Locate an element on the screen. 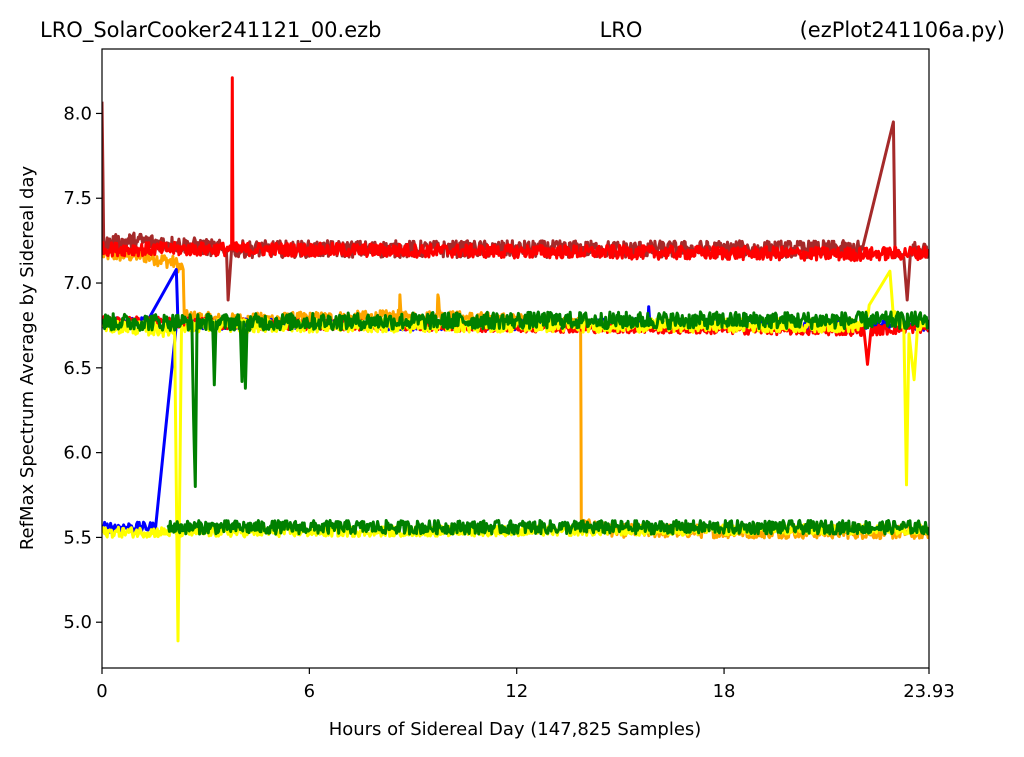 The width and height of the screenshot is (1024, 757). x-axis: 0 6 12 18 23.93 is located at coordinates (525, 685).